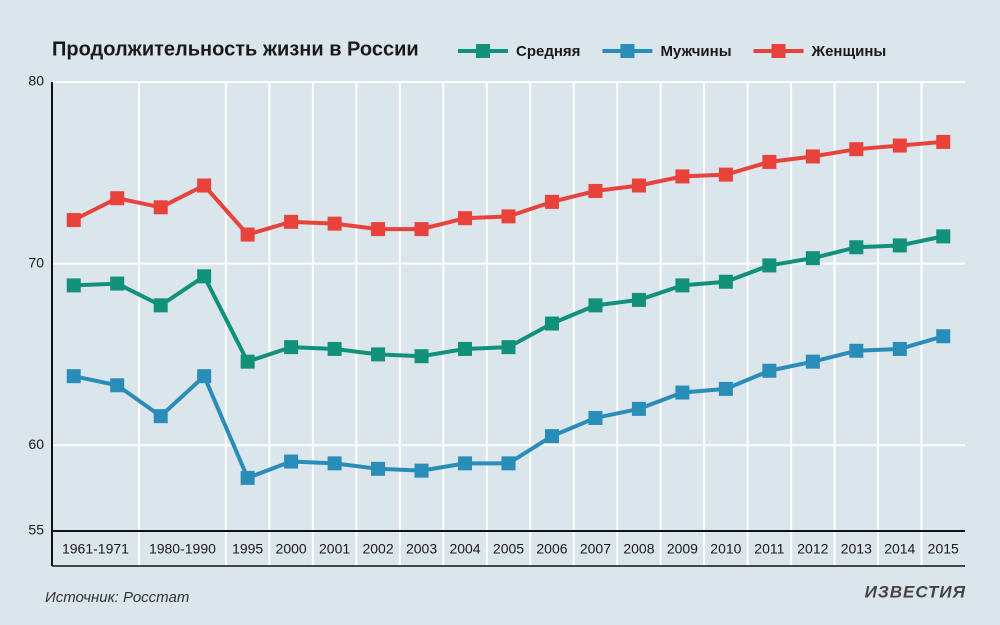  Describe the element at coordinates (548, 51) in the screenshot. I see `legend-label: Средняя` at that location.